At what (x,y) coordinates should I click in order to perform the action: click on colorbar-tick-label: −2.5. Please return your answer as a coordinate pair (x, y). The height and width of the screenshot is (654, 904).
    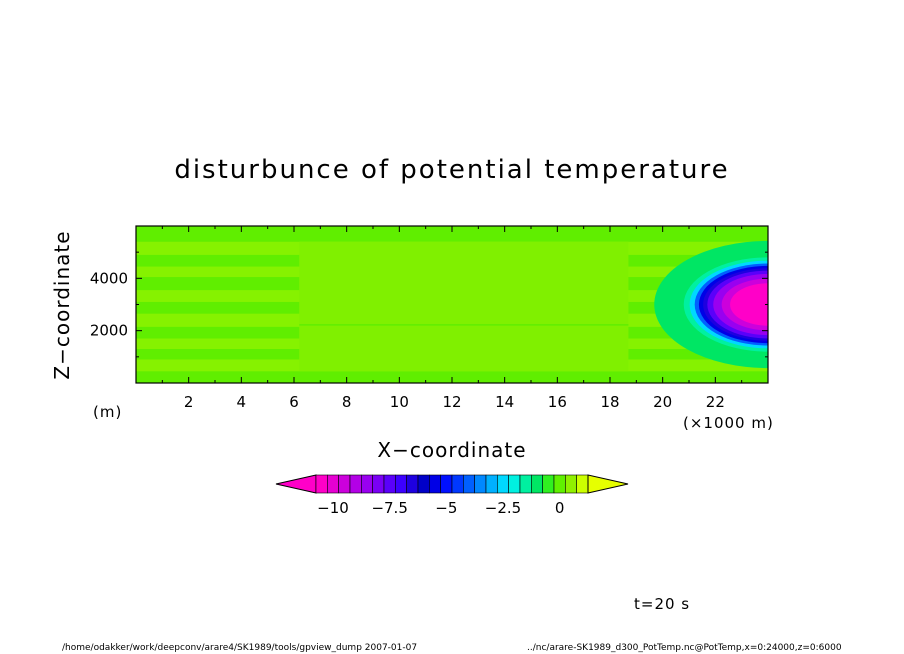
    Looking at the image, I should click on (503, 508).